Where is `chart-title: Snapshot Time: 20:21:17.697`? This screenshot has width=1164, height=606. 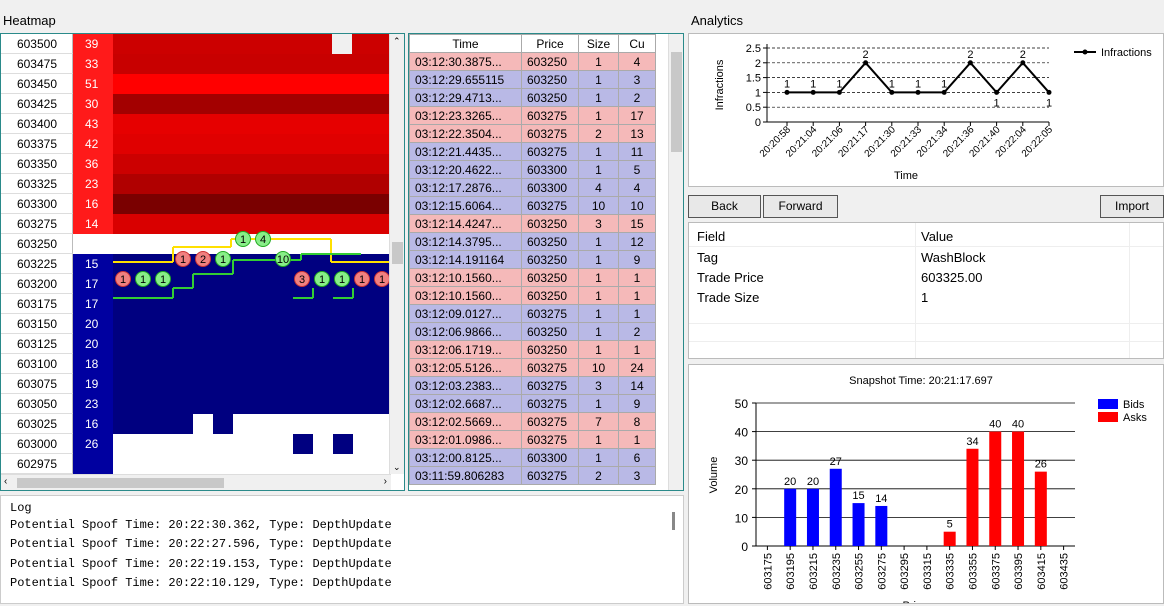 chart-title: Snapshot Time: 20:21:17.697 is located at coordinates (921, 381).